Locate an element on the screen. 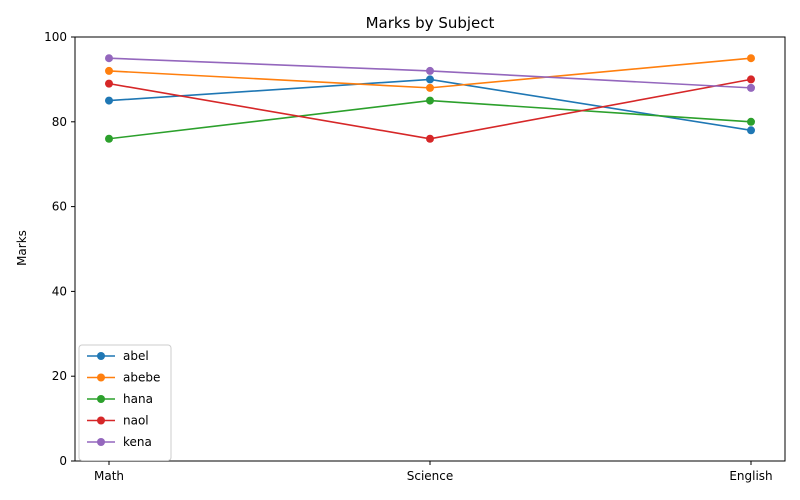  legend-marker-hana is located at coordinates (101, 399).